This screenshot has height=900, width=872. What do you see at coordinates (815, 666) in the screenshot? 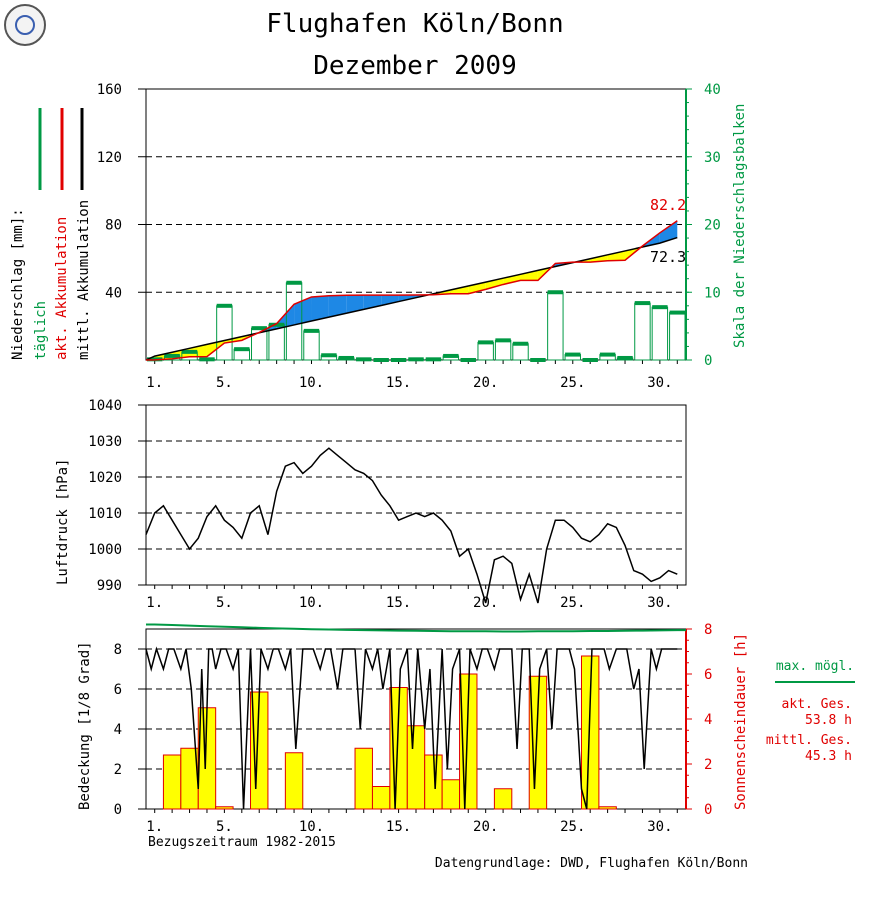
I see `legend-max-label: max. mögl.` at bounding box center [815, 666].